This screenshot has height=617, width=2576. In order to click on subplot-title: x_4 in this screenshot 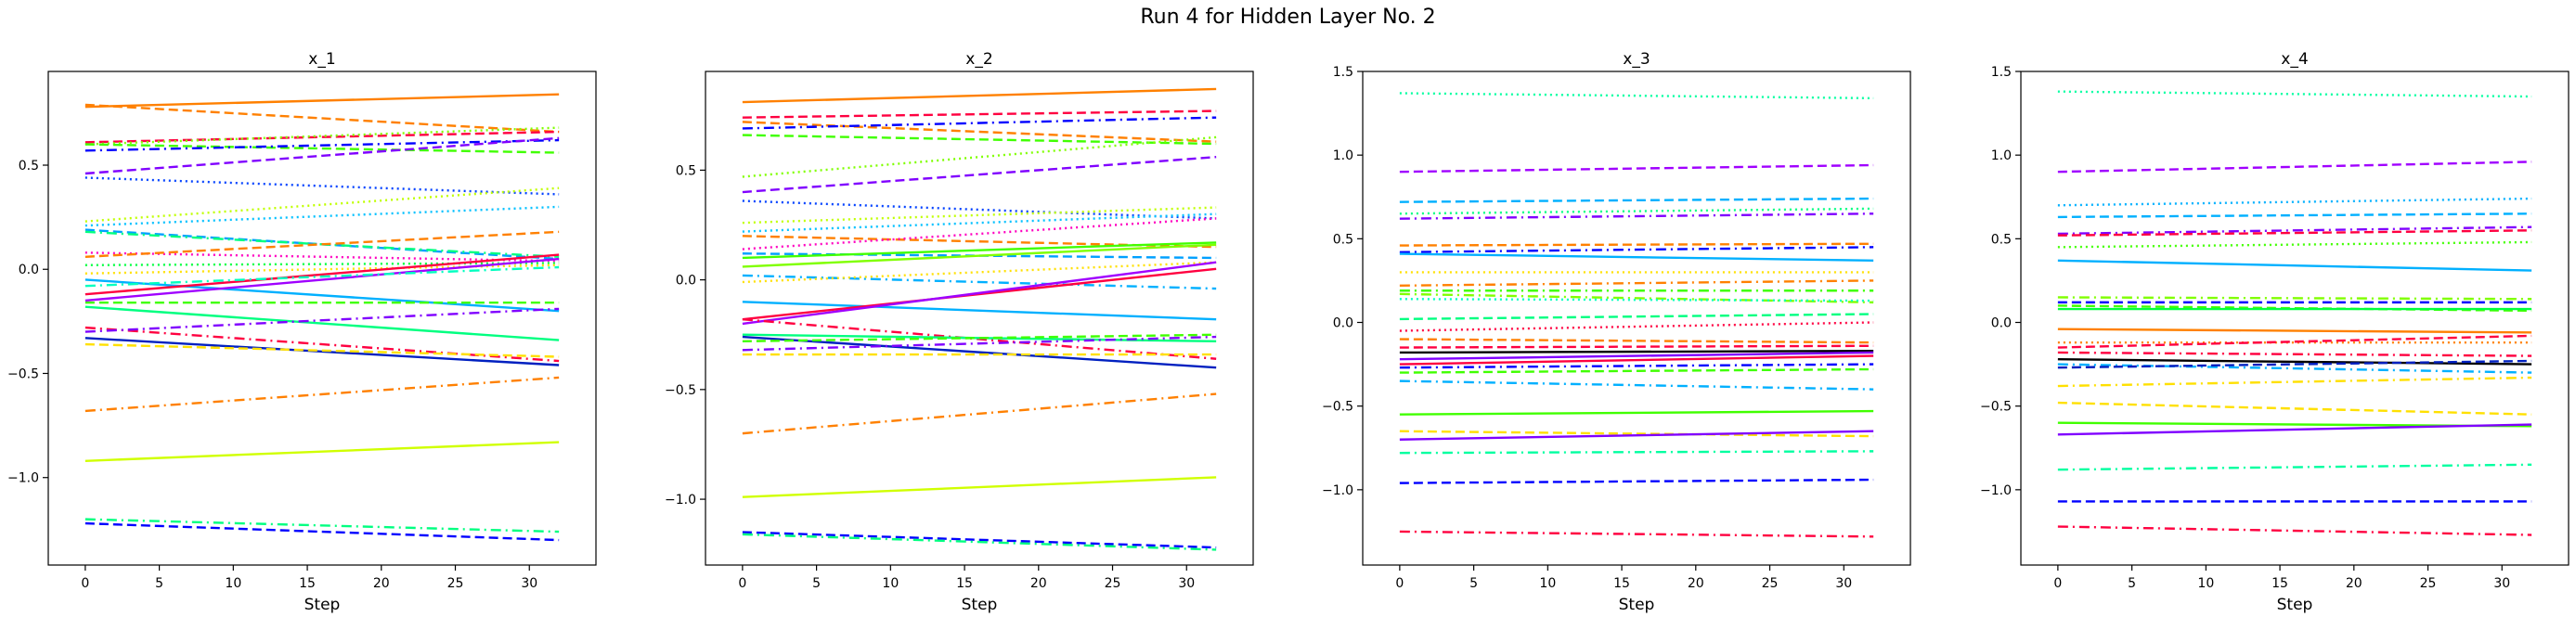, I will do `click(2294, 59)`.